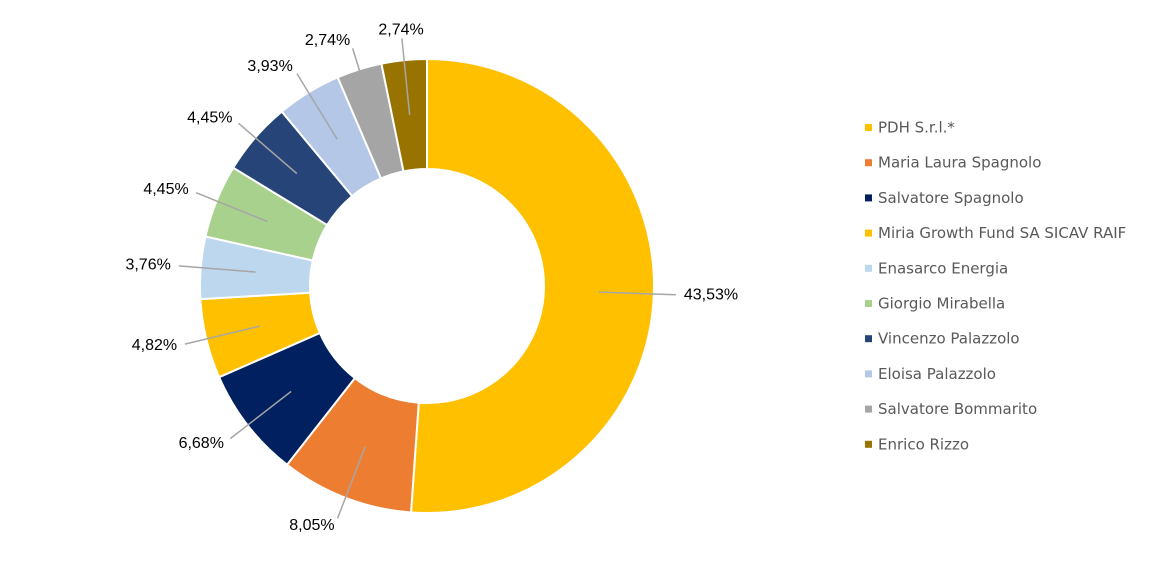 Image resolution: width=1155 pixels, height=578 pixels. What do you see at coordinates (937, 374) in the screenshot?
I see `legend-label: Eloisa Palazzolo` at bounding box center [937, 374].